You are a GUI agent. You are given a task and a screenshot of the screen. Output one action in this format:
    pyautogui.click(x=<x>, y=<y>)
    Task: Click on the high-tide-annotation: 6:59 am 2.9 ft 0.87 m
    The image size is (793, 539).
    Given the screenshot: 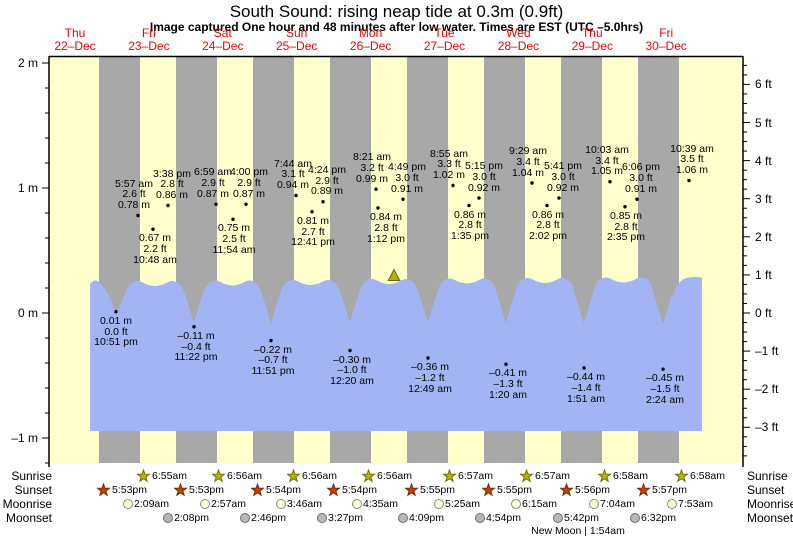 What is the action you would take?
    pyautogui.click(x=213, y=183)
    